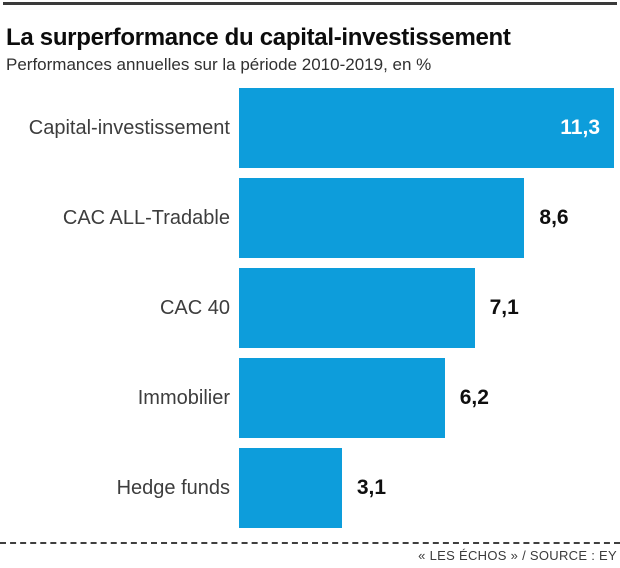 The width and height of the screenshot is (620, 568). What do you see at coordinates (183, 397) in the screenshot?
I see `bar-label: Immobilier` at bounding box center [183, 397].